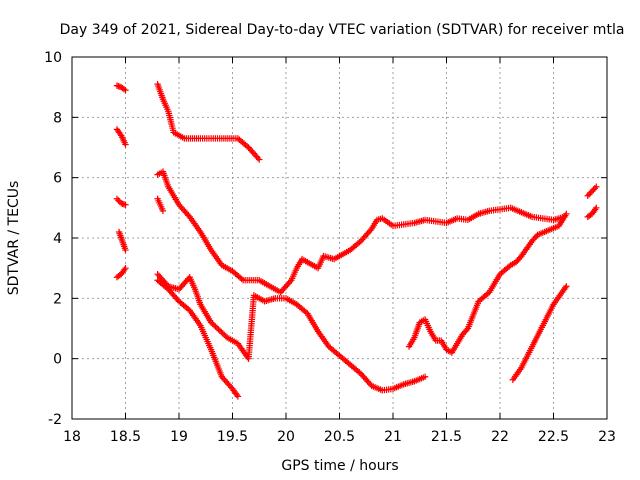  I want to click on x-tick-label: 20.5, so click(339, 437).